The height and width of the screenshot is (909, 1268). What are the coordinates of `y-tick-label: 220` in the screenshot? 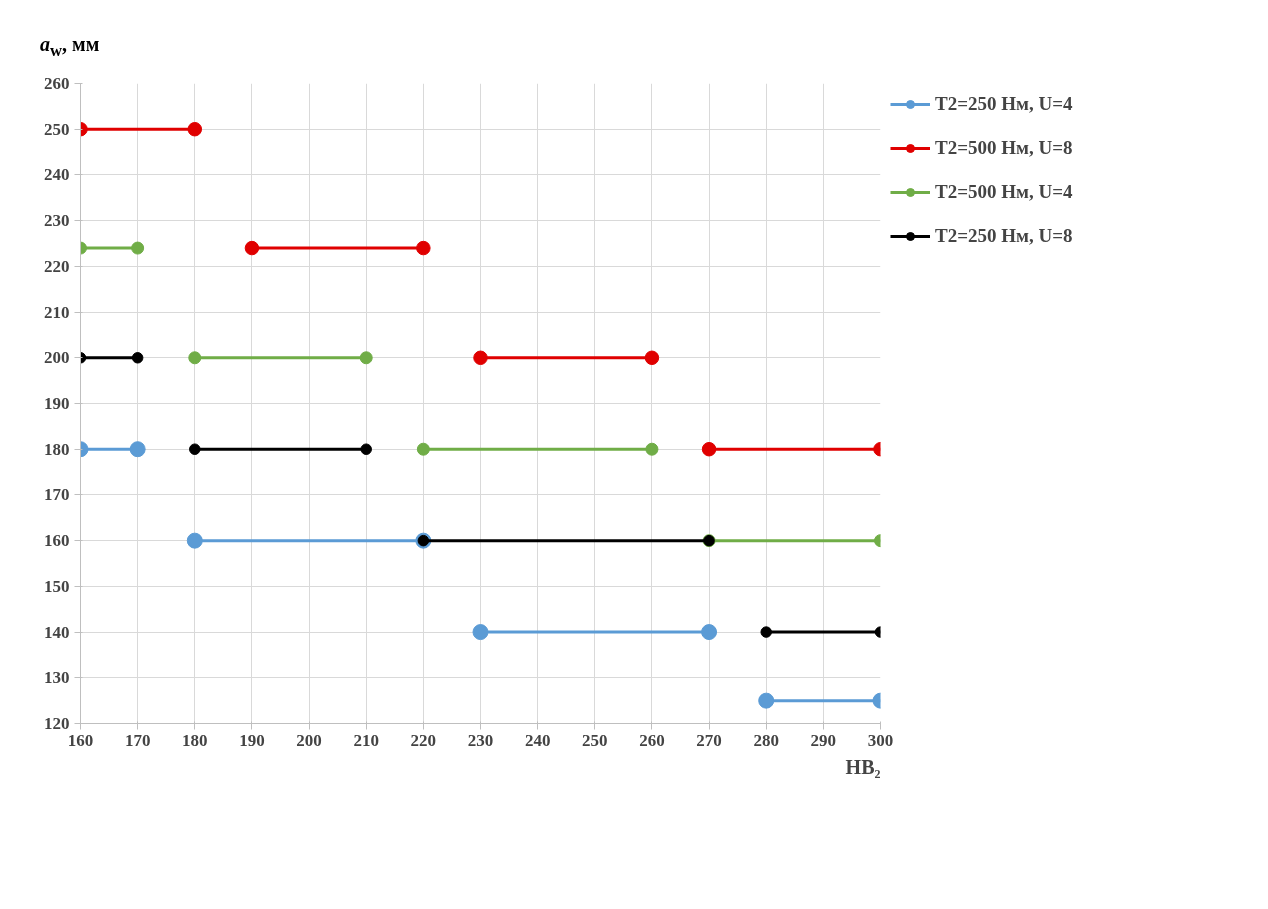 It's located at (57, 266).